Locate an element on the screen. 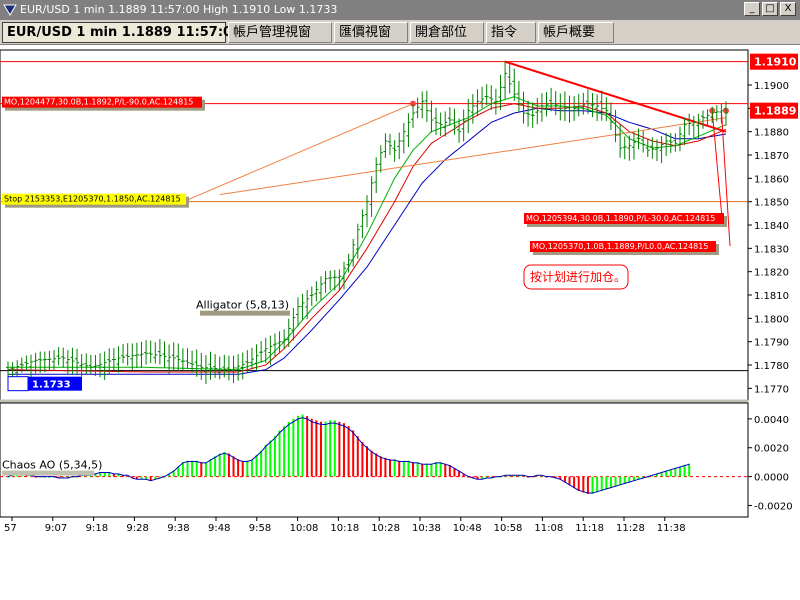 The width and height of the screenshot is (800, 600). stop-order-2153353-text: Stop 2153353,E1205370,1.1850,AC.124815 is located at coordinates (92, 199).